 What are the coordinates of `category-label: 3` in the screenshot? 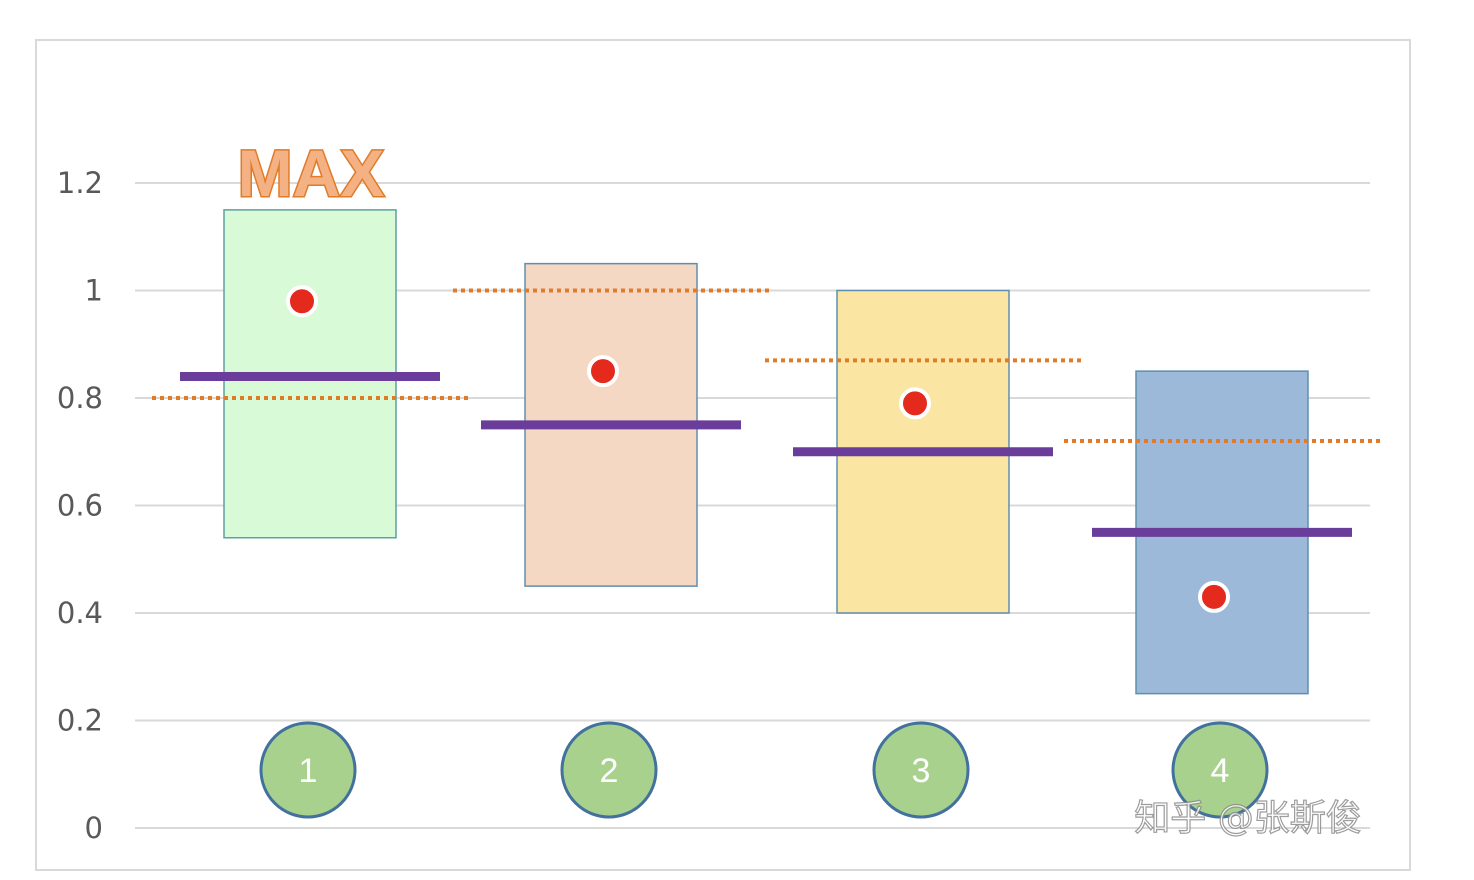 It's located at (921, 771).